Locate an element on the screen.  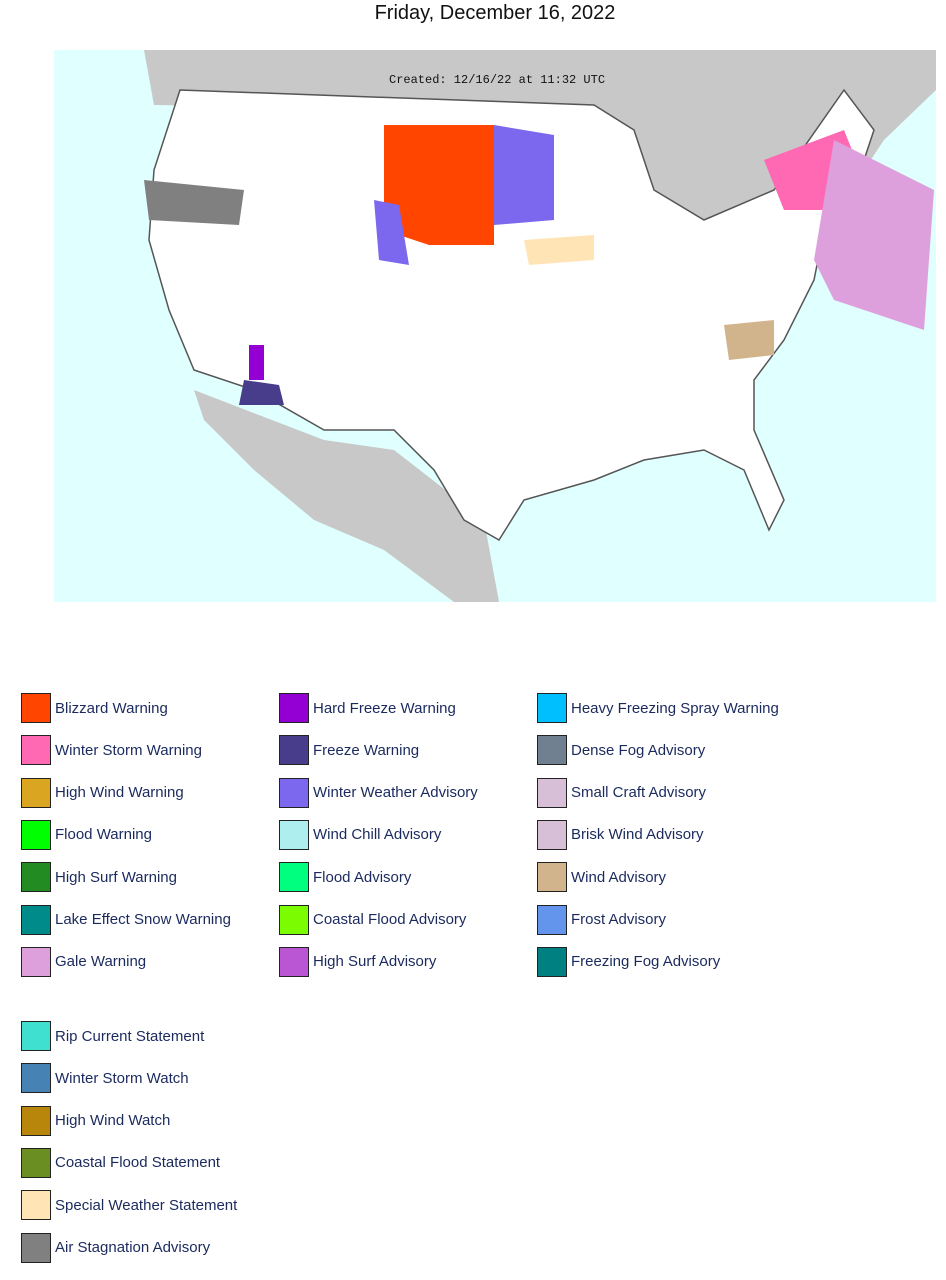
legend-label: Wind Chill Advisory is located at coordinates (377, 835).